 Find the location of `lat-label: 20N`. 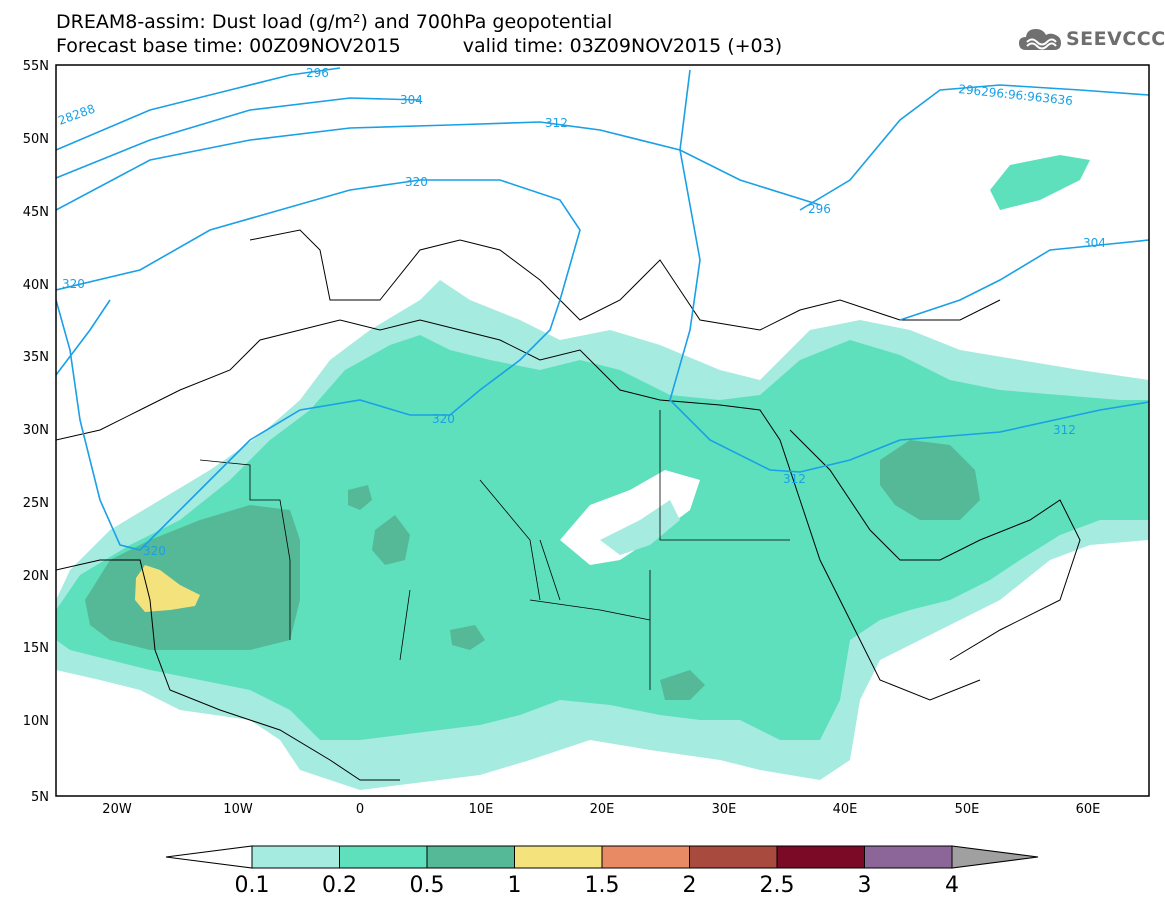

lat-label: 20N is located at coordinates (36, 576).